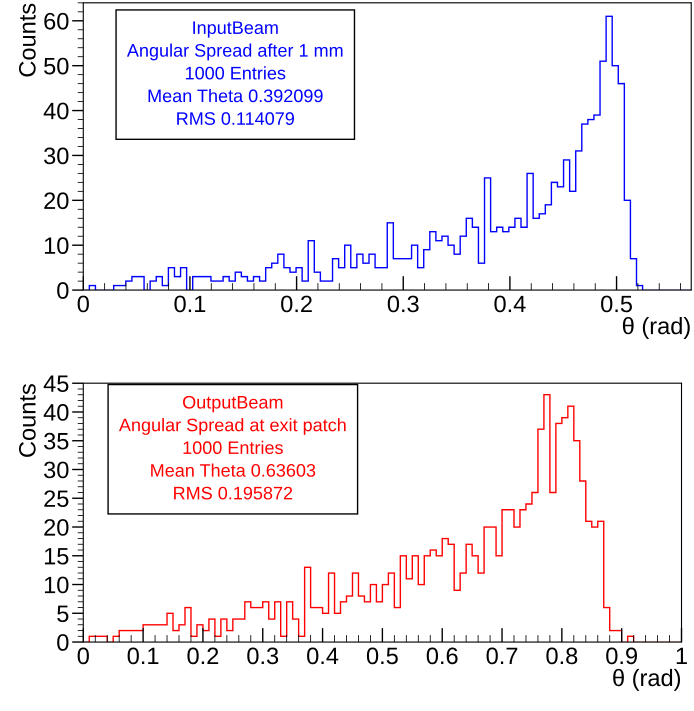 The height and width of the screenshot is (711, 694). What do you see at coordinates (56, 499) in the screenshot?
I see `y-tick-label: 25` at bounding box center [56, 499].